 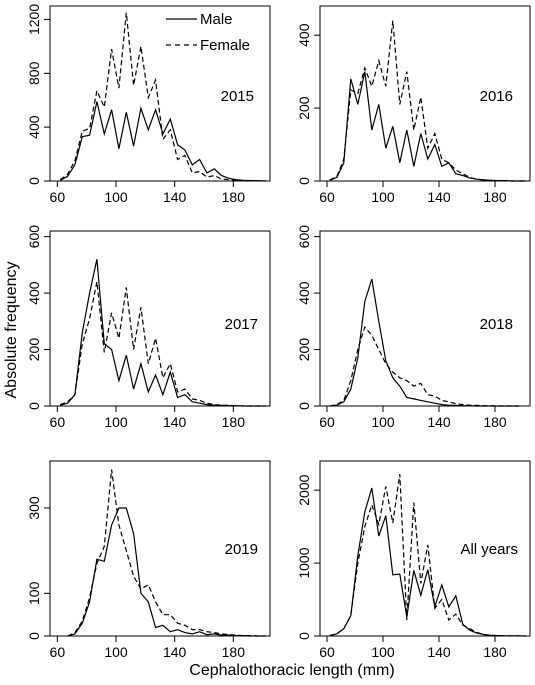 I want to click on panel-3: 60 100 140 180 0 200 400 600 2018, so click(x=413, y=327).